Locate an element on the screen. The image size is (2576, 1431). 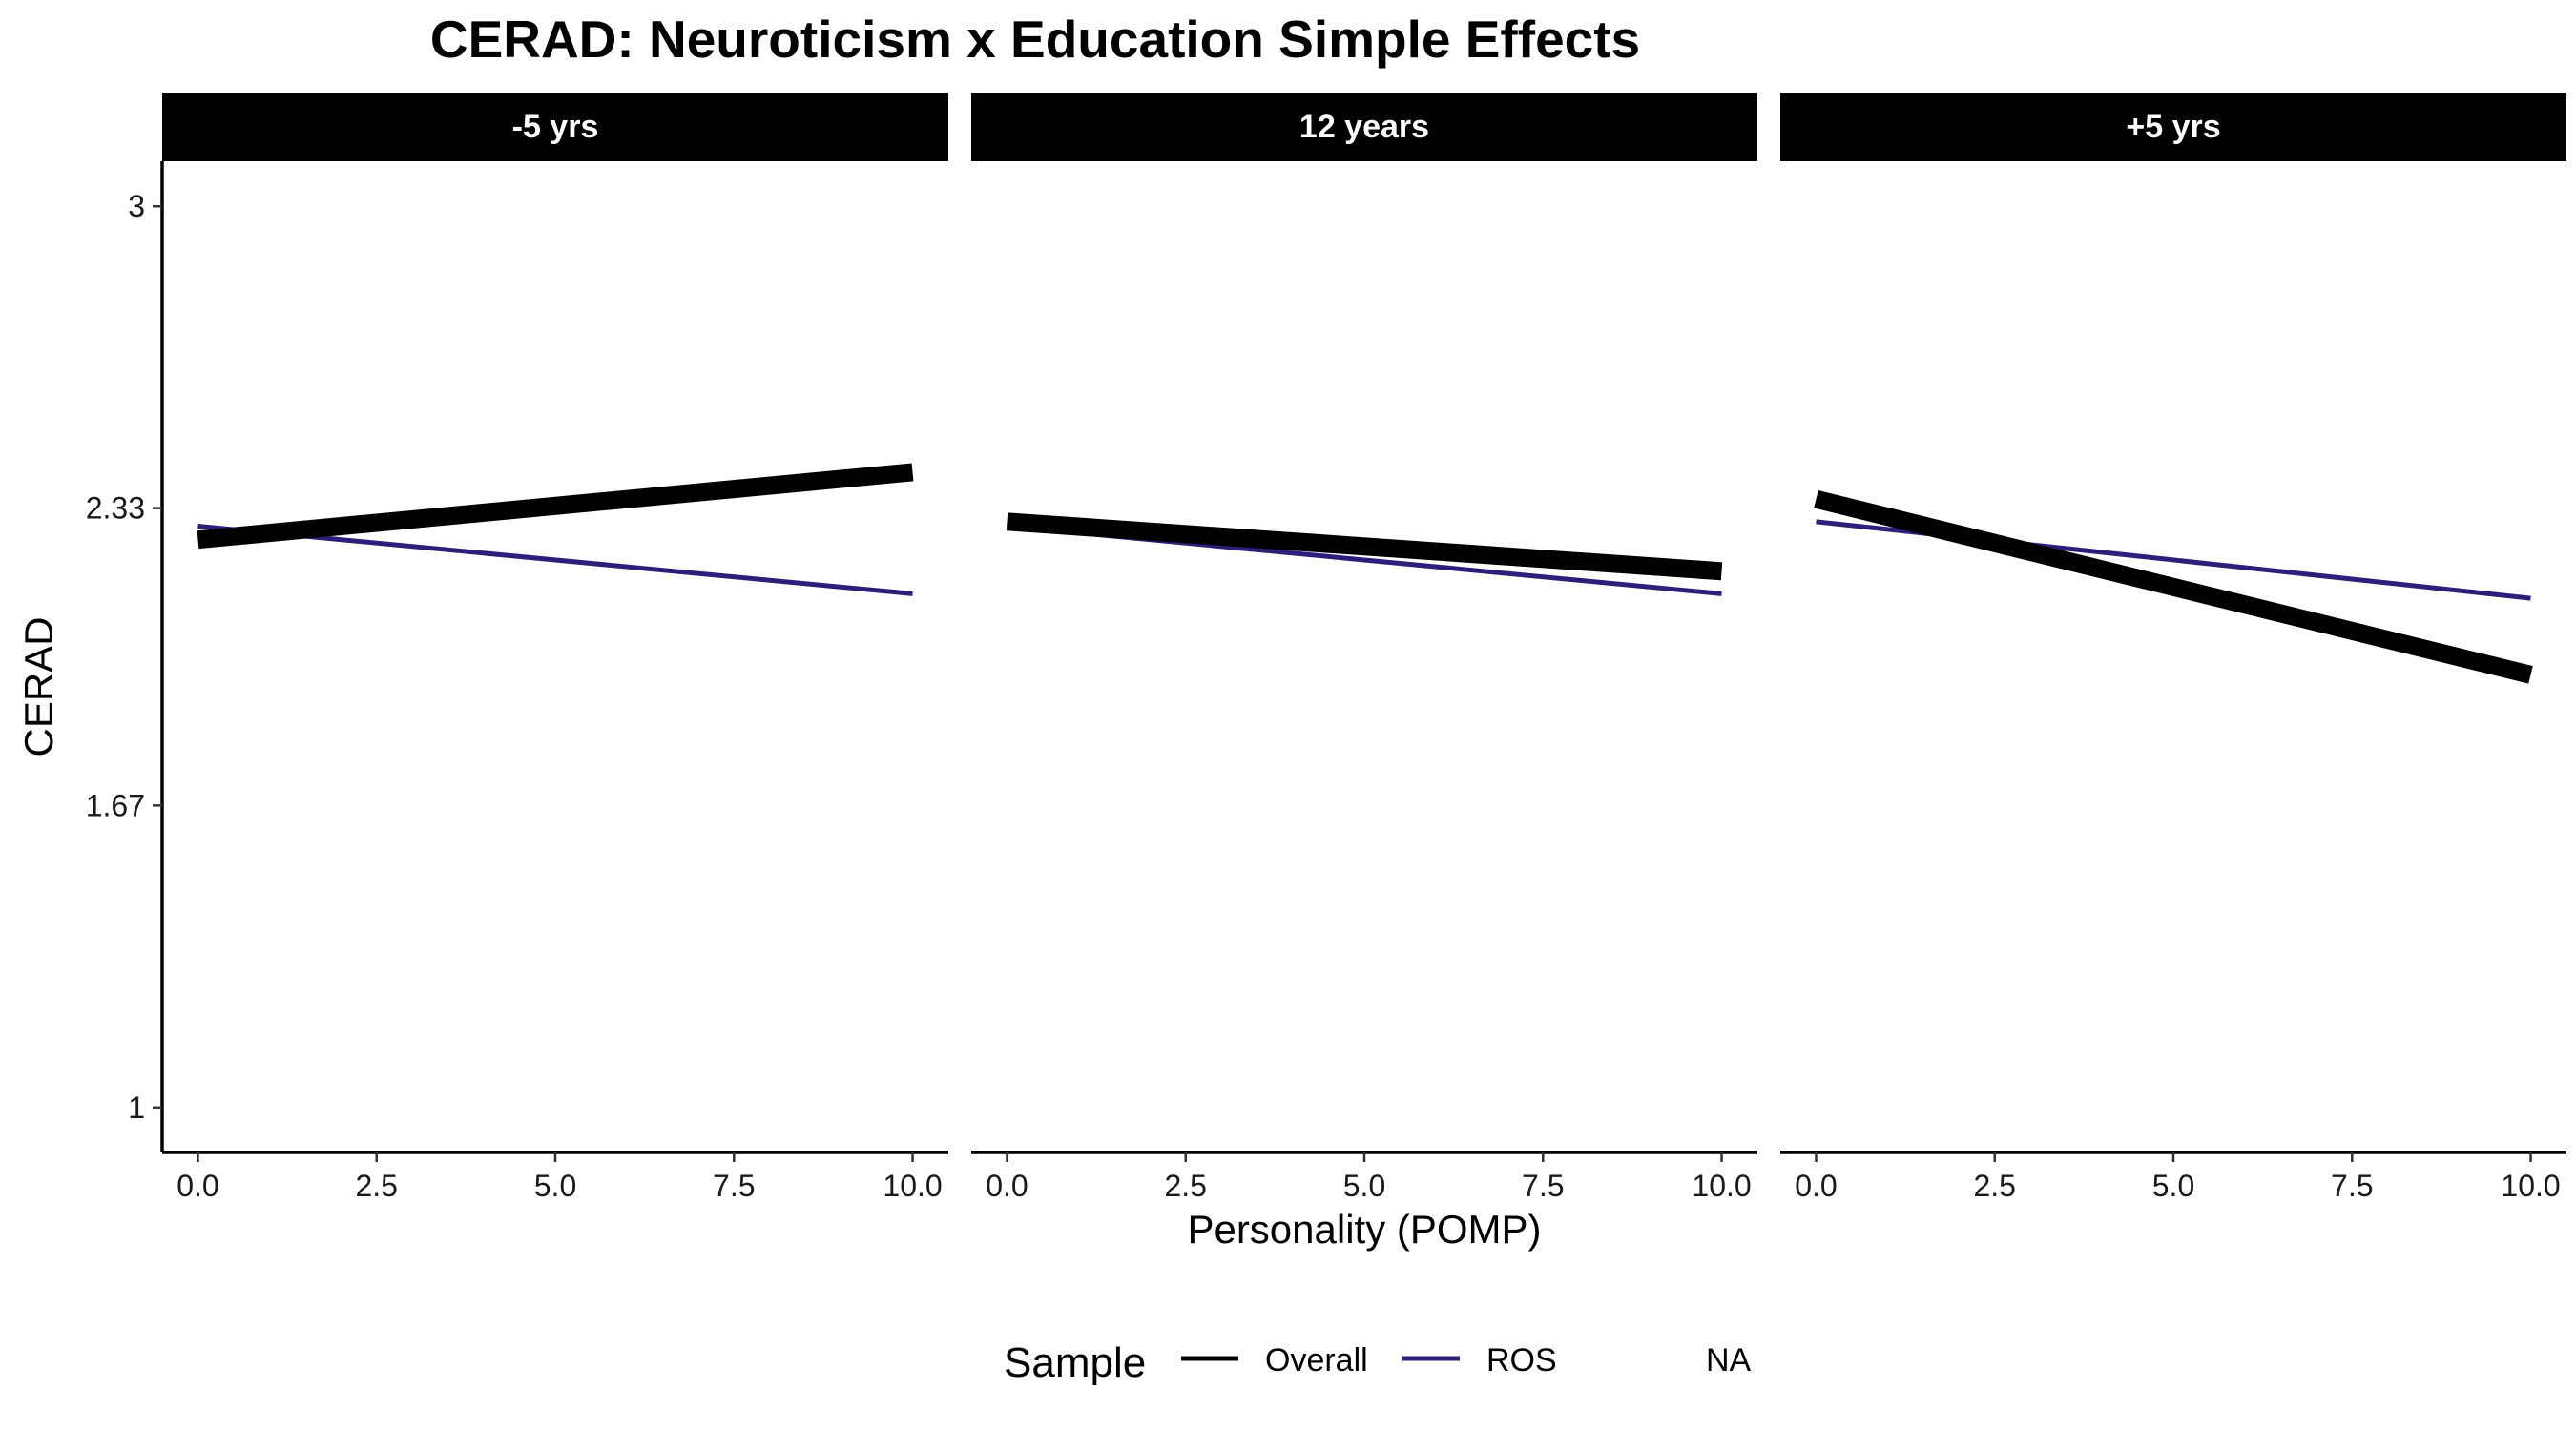
legend-label-na: NA is located at coordinates (1729, 1360).